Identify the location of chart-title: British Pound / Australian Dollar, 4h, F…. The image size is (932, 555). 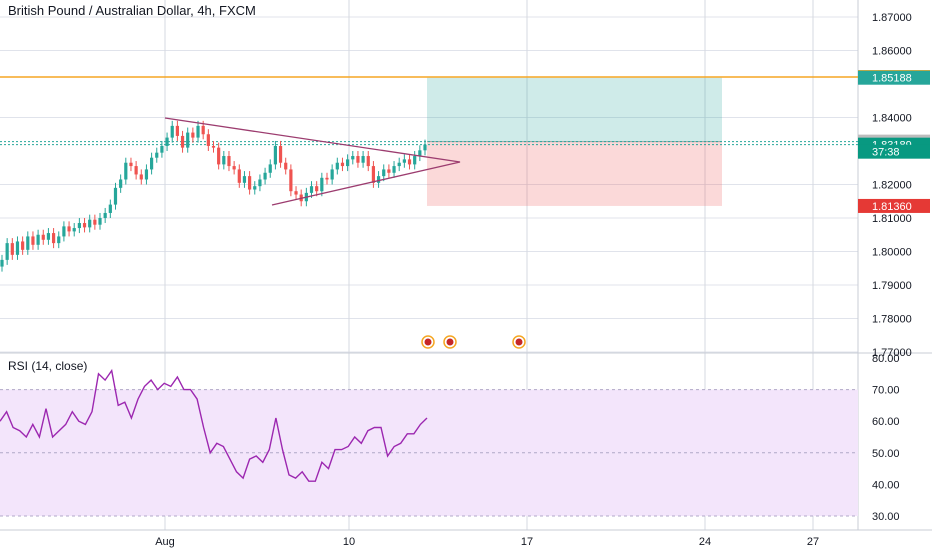
(132, 10).